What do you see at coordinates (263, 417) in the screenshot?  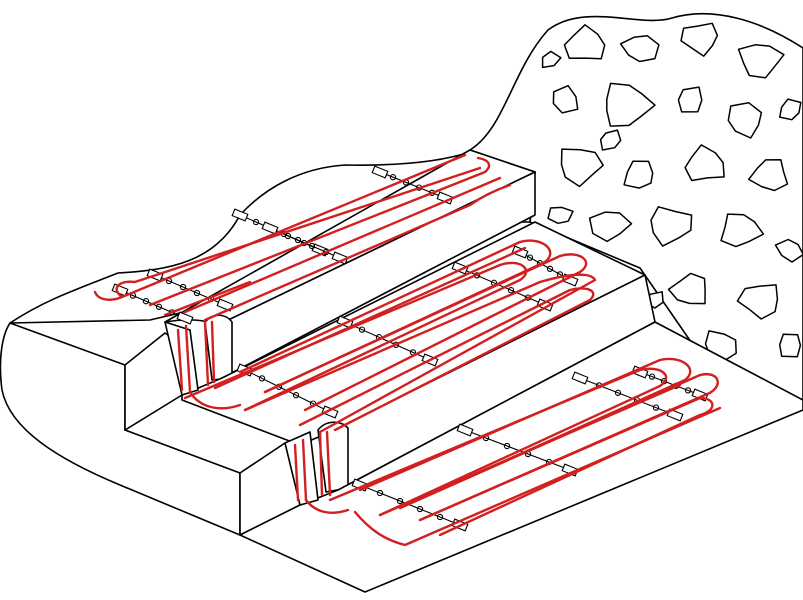 I see `riser-cable-drops` at bounding box center [263, 417].